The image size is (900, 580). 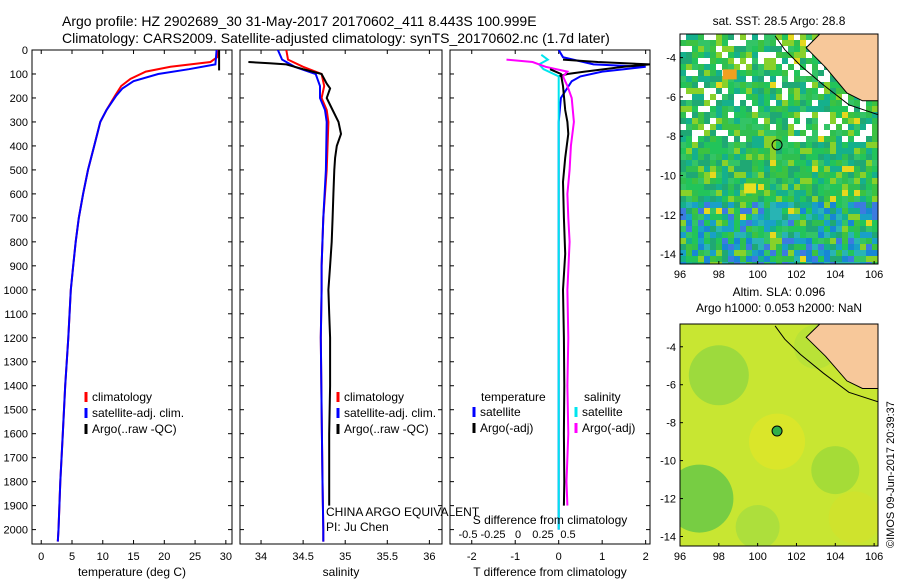 I want to click on y-tick-label: -6, so click(x=671, y=98).